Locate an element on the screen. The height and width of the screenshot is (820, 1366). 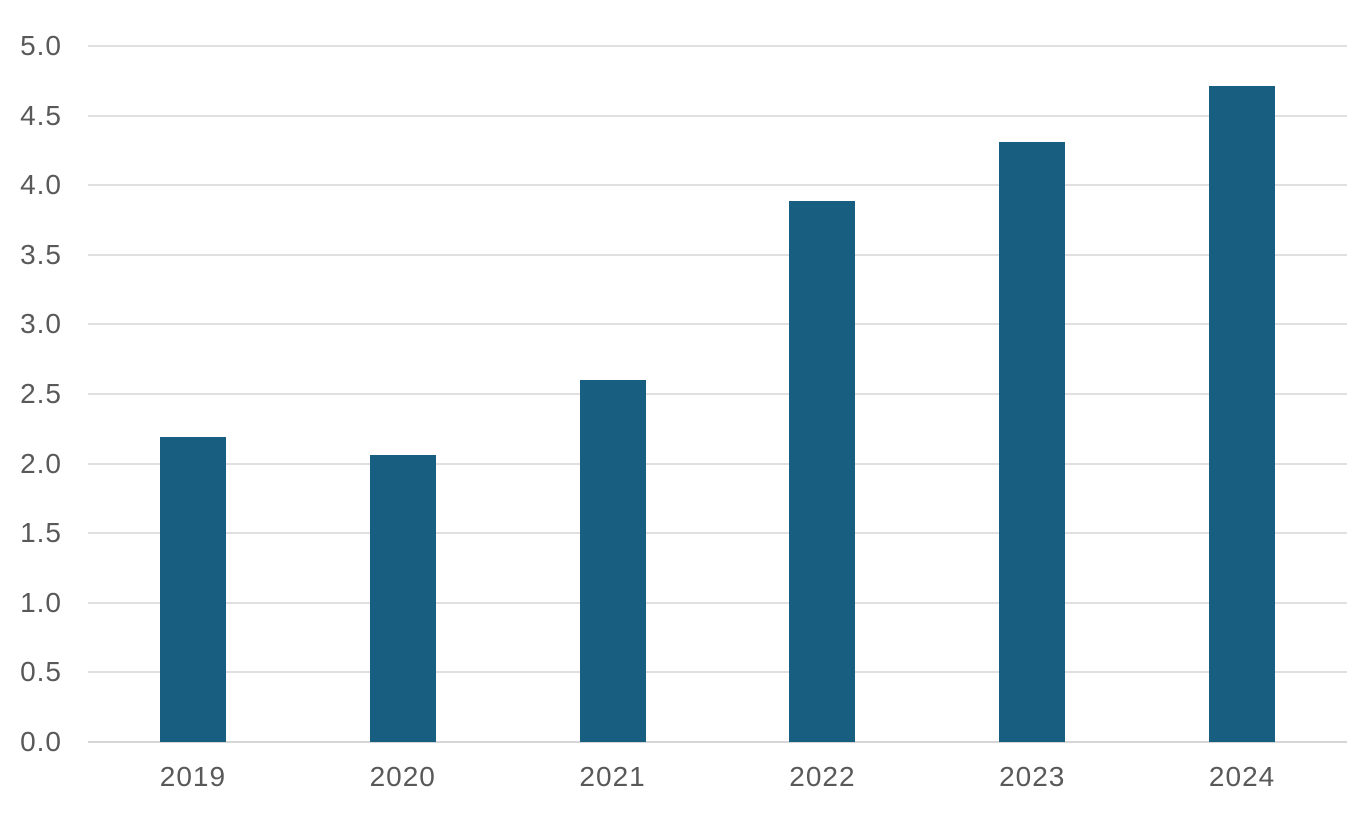
y-tick-label-1.5: 1.5 is located at coordinates (41, 533).